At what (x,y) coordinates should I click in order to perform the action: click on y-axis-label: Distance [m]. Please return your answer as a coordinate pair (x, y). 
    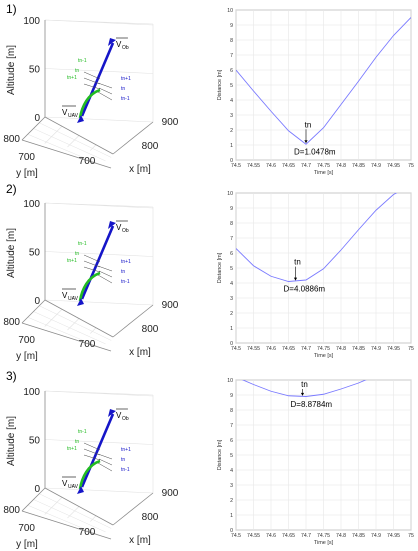
    Looking at the image, I should click on (220, 267).